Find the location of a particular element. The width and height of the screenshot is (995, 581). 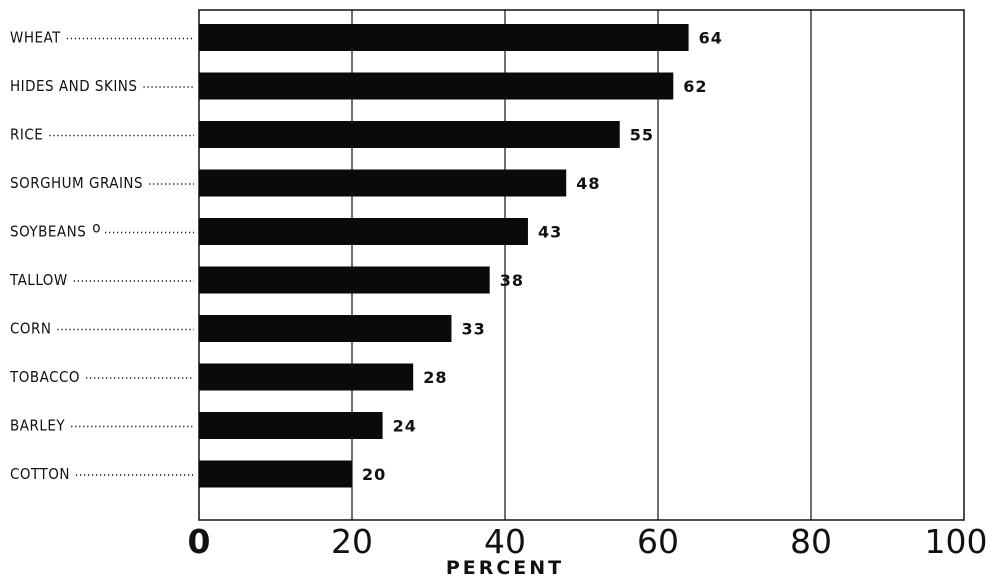

value-label-sorghum-grains: 48 is located at coordinates (588, 183).